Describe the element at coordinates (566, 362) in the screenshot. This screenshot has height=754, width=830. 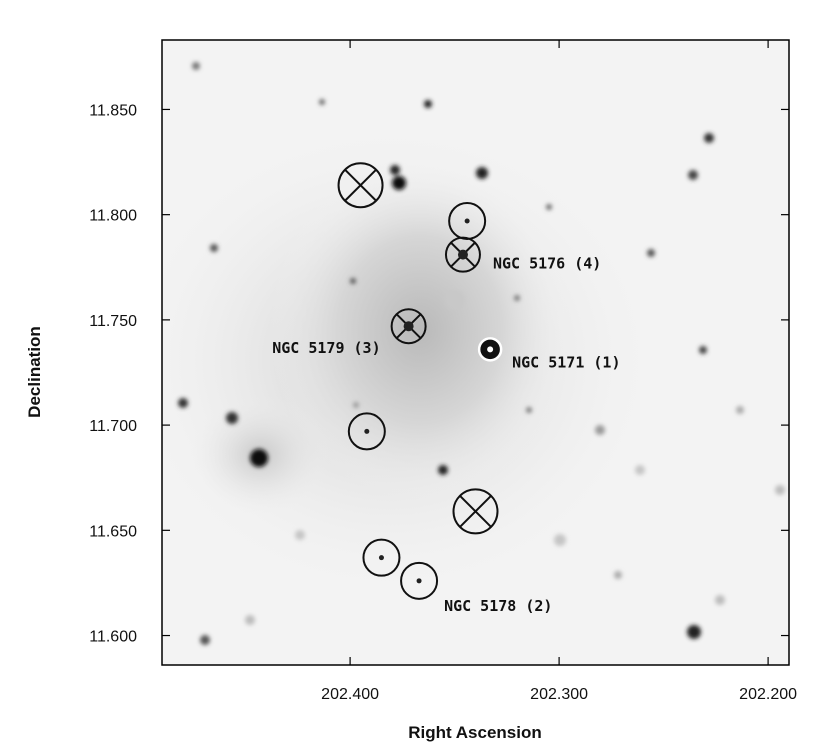
I see `galaxy-label: NGC 5171 (1)` at that location.